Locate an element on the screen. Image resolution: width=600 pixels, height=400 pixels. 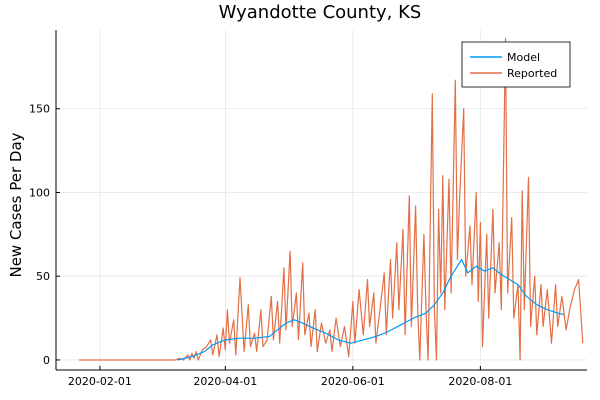
x-ticks: 2020-02-01 2020-04-01 2020-06-01 2020-08-01 is located at coordinates (290, 377).